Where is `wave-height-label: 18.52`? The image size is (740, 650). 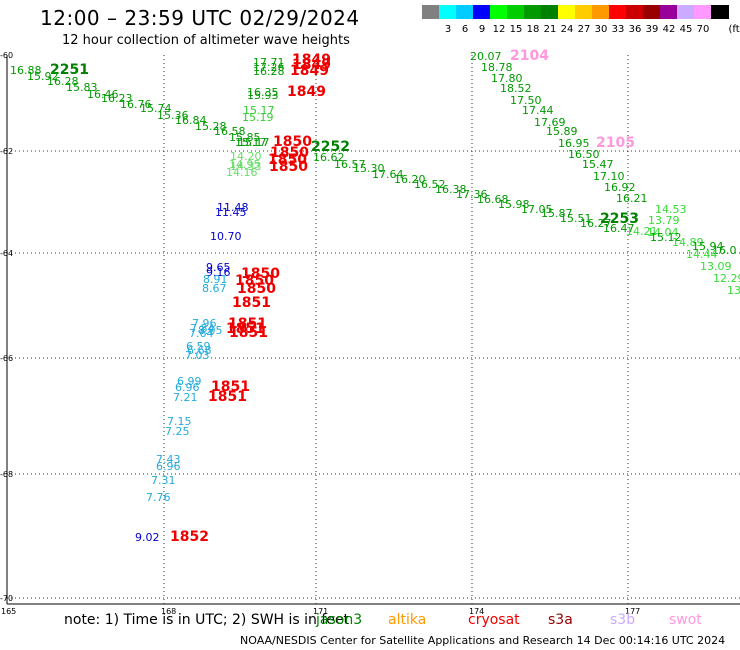
wave-height-label: 18.52 is located at coordinates (516, 88).